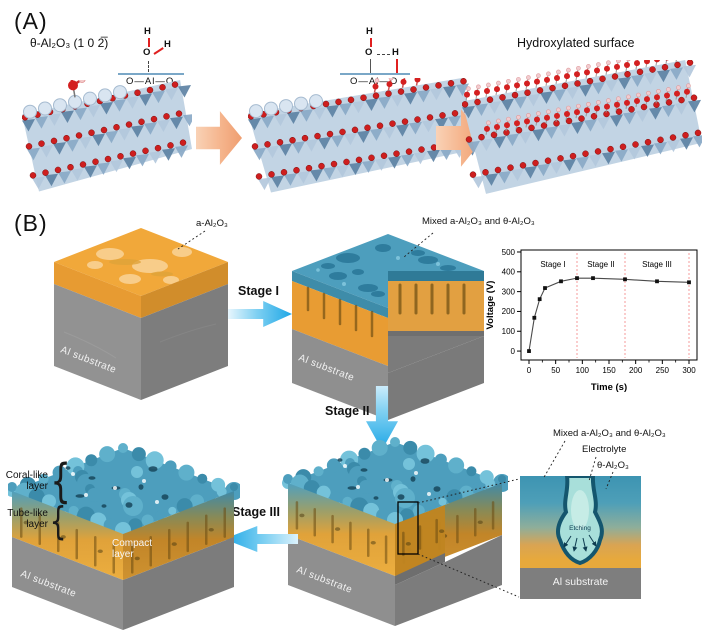 The height and width of the screenshot is (635, 706). Describe the element at coordinates (436, 276) in the screenshot. I see `notch-wall-blue` at that location.